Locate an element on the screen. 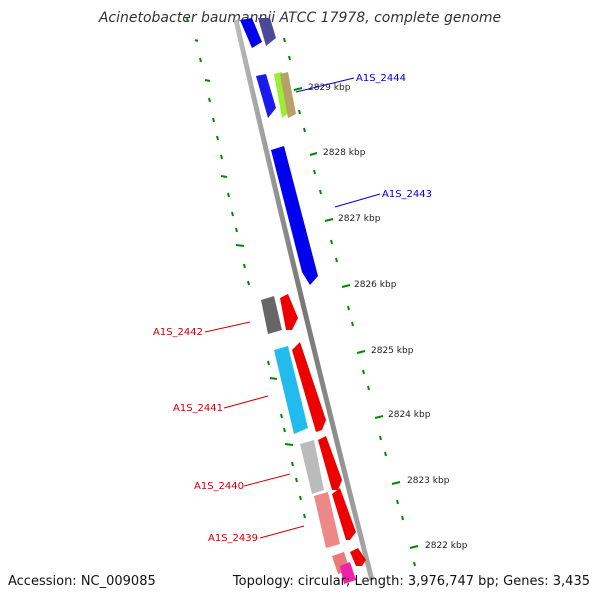  kbp-label-2826: 2826 kbp is located at coordinates (375, 285).